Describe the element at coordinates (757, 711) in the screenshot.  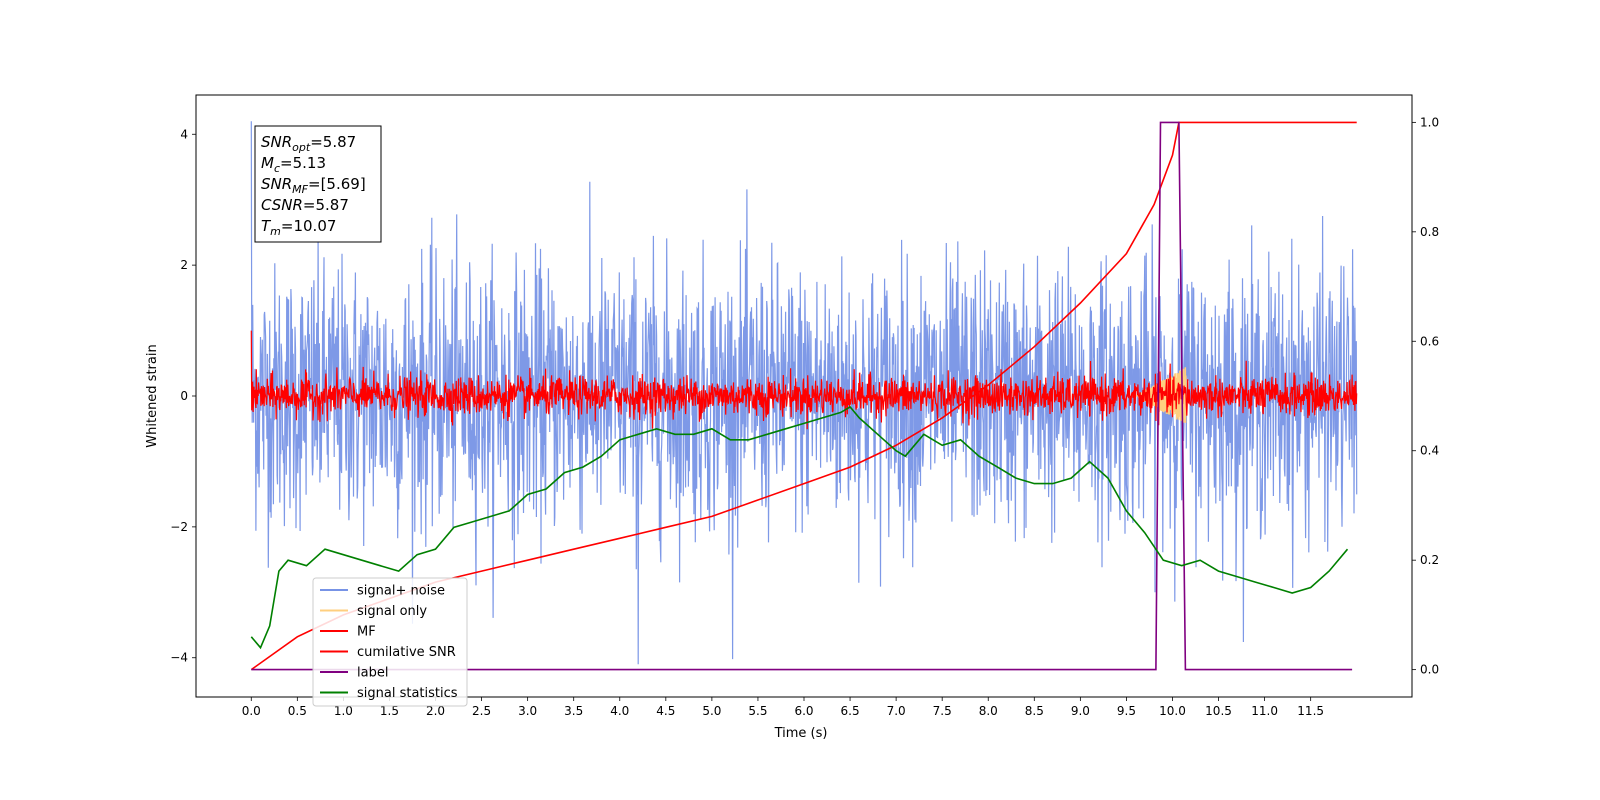
I see `x-tick-label: 5.5` at that location.